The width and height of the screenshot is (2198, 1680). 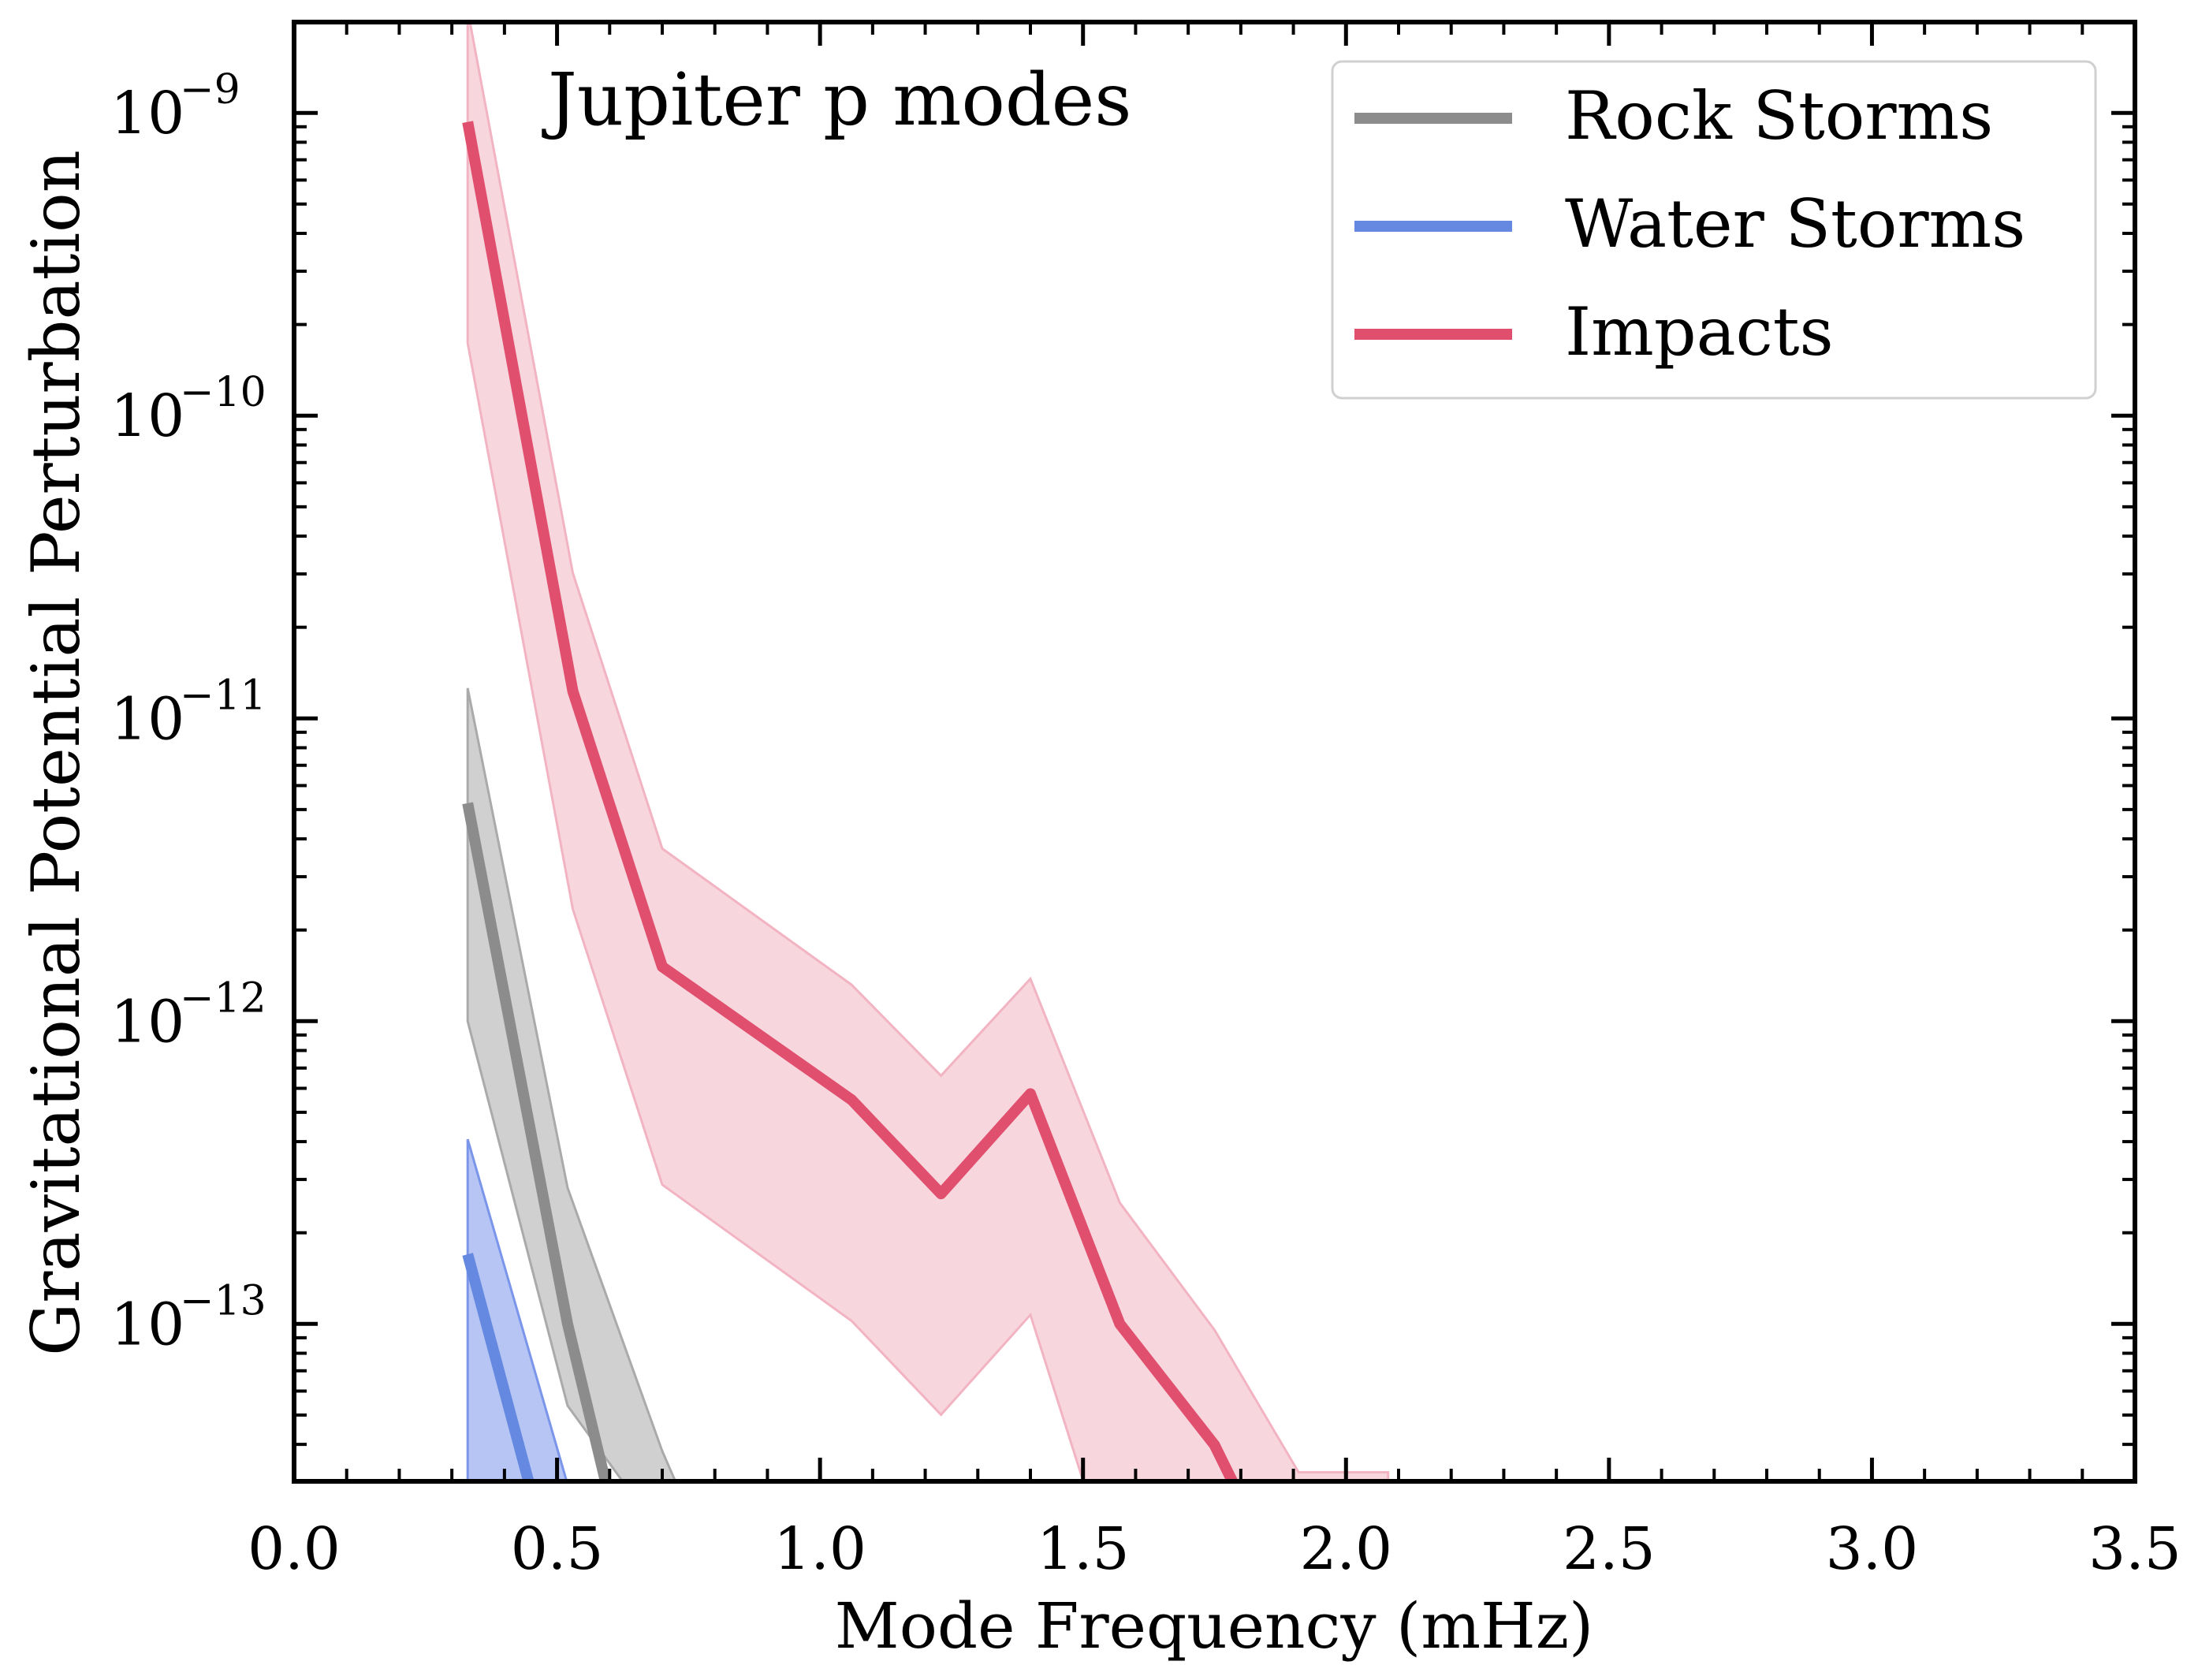 What do you see at coordinates (498, 1367) in the screenshot?
I see `water-storms-line` at bounding box center [498, 1367].